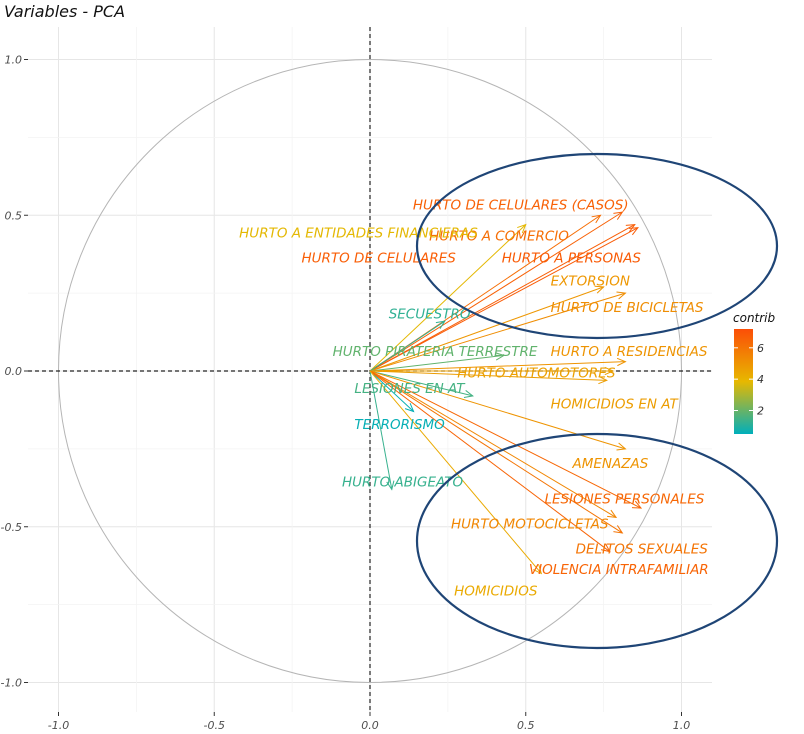  I want to click on variable-label: HURTO A COMERCIO, so click(499, 236).